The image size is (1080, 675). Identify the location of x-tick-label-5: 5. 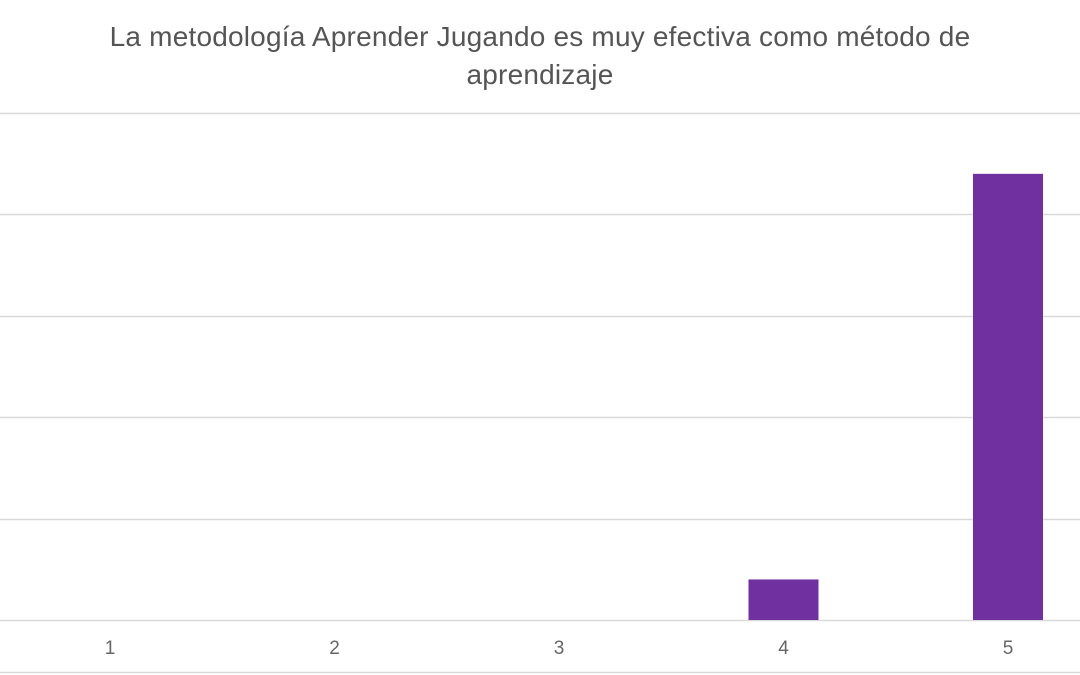
(1008, 648).